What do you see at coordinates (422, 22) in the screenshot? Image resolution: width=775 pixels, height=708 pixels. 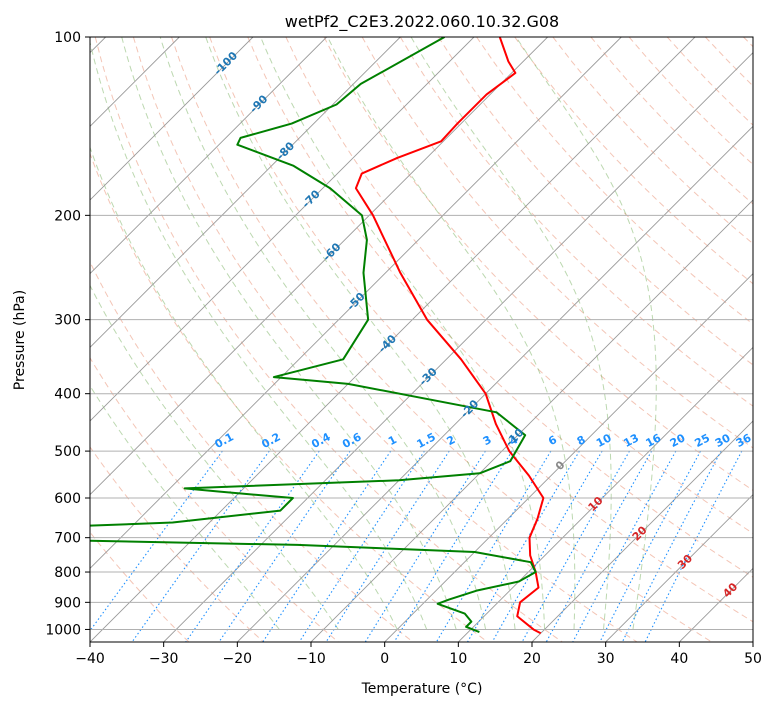 I see `chart-title: wetPf2_C2E3.2022.060.10.32.G08` at bounding box center [422, 22].